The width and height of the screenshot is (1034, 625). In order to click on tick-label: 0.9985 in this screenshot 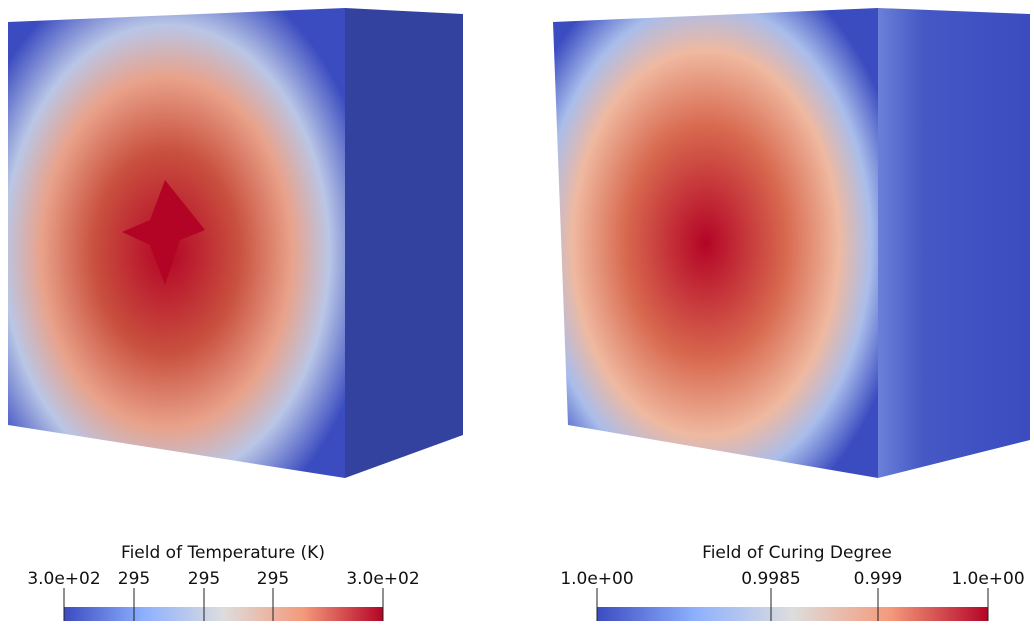, I will do `click(770, 579)`.